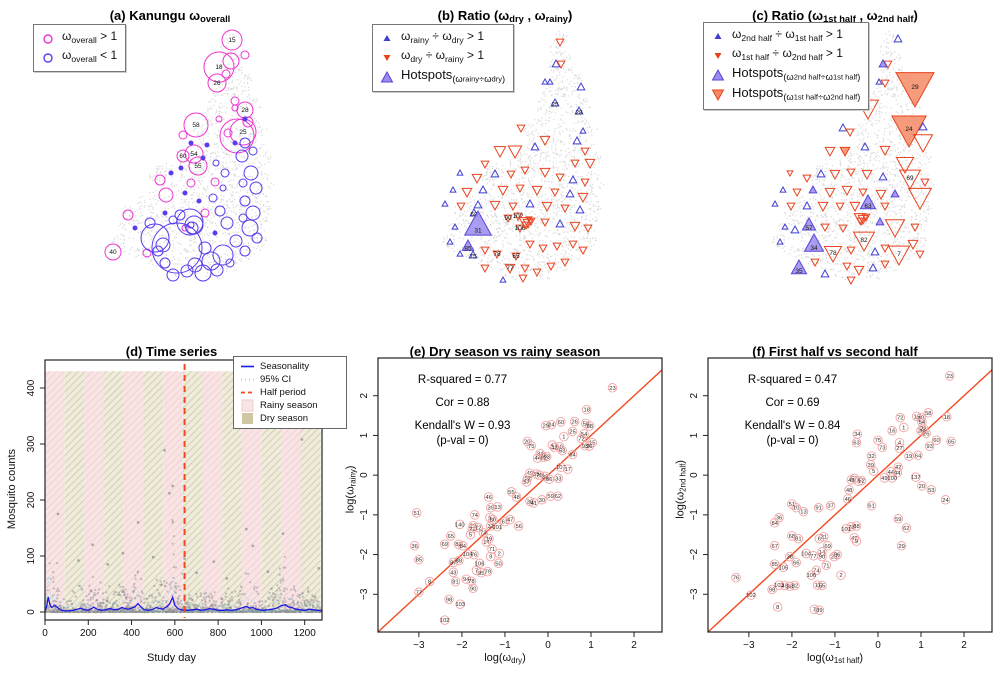  Describe the element at coordinates (478, 231) in the screenshot. I see `triangle-label: 31` at that location.